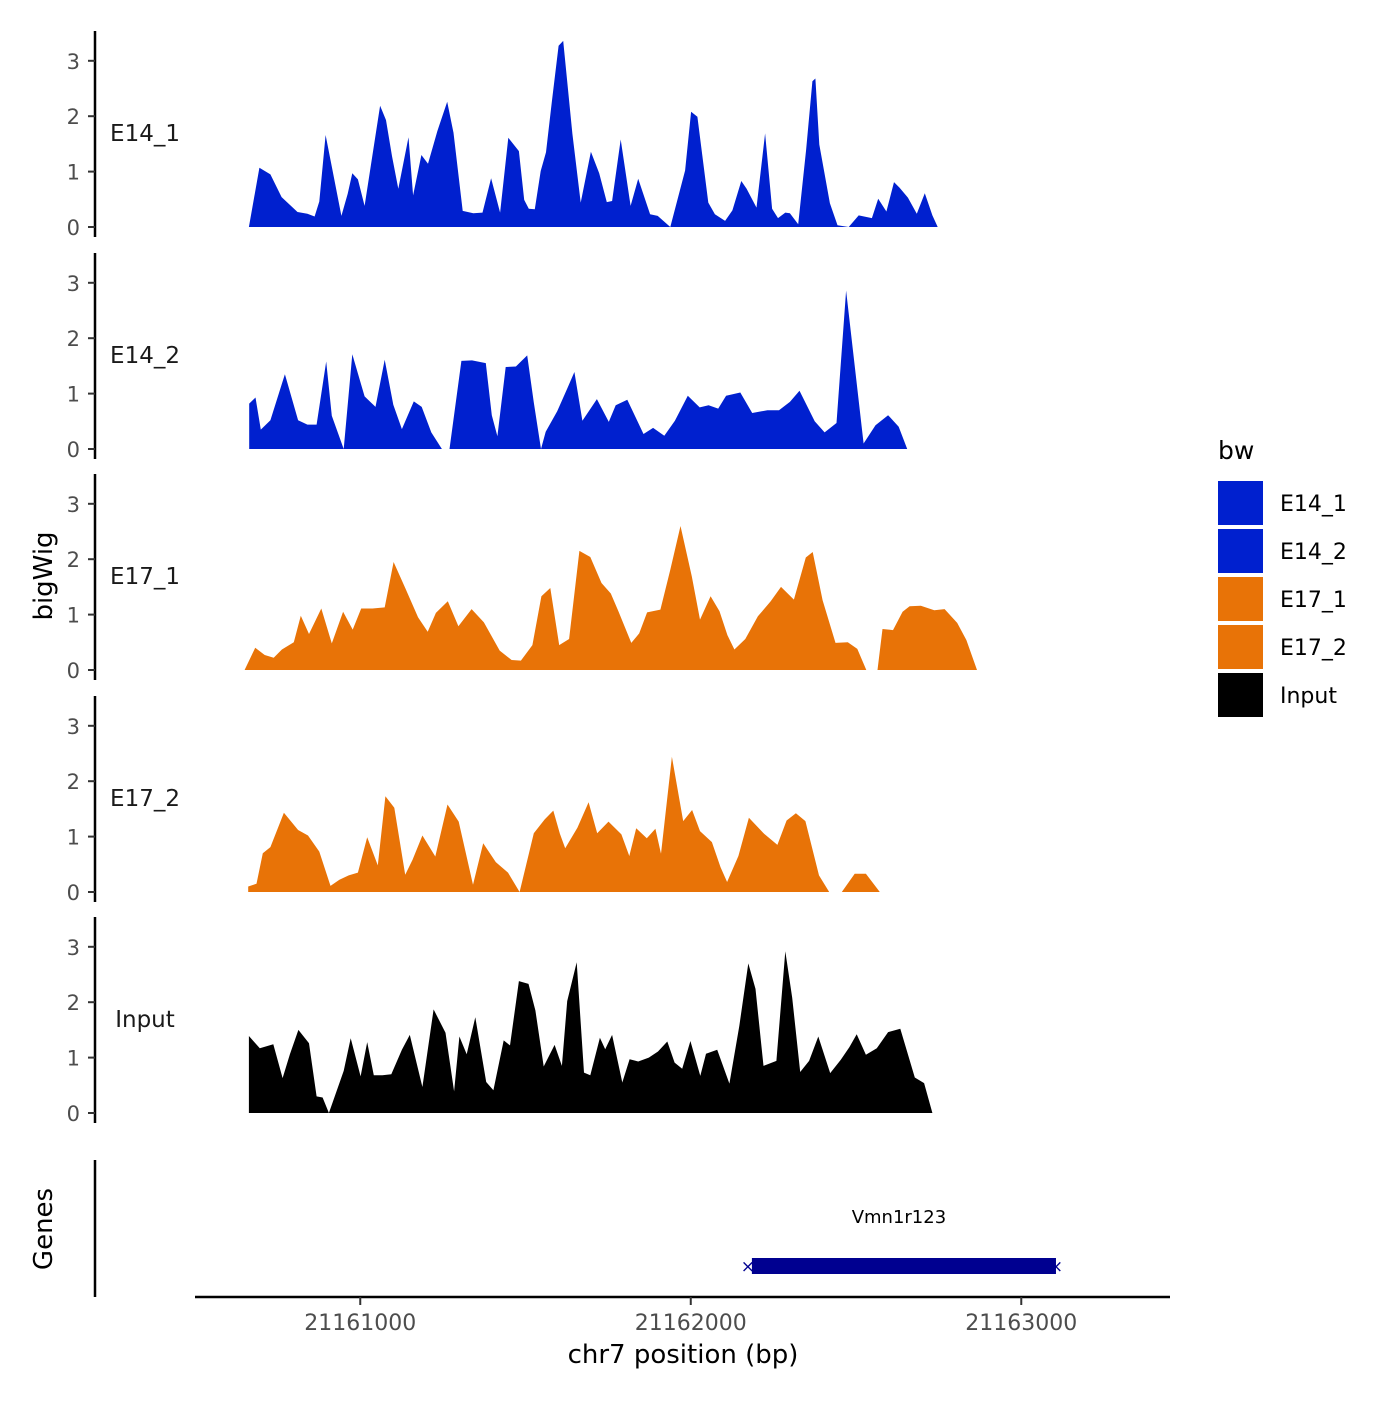  Describe the element at coordinates (683, 1355) in the screenshot. I see `x-axis-title: chr7 position (bp)` at that location.